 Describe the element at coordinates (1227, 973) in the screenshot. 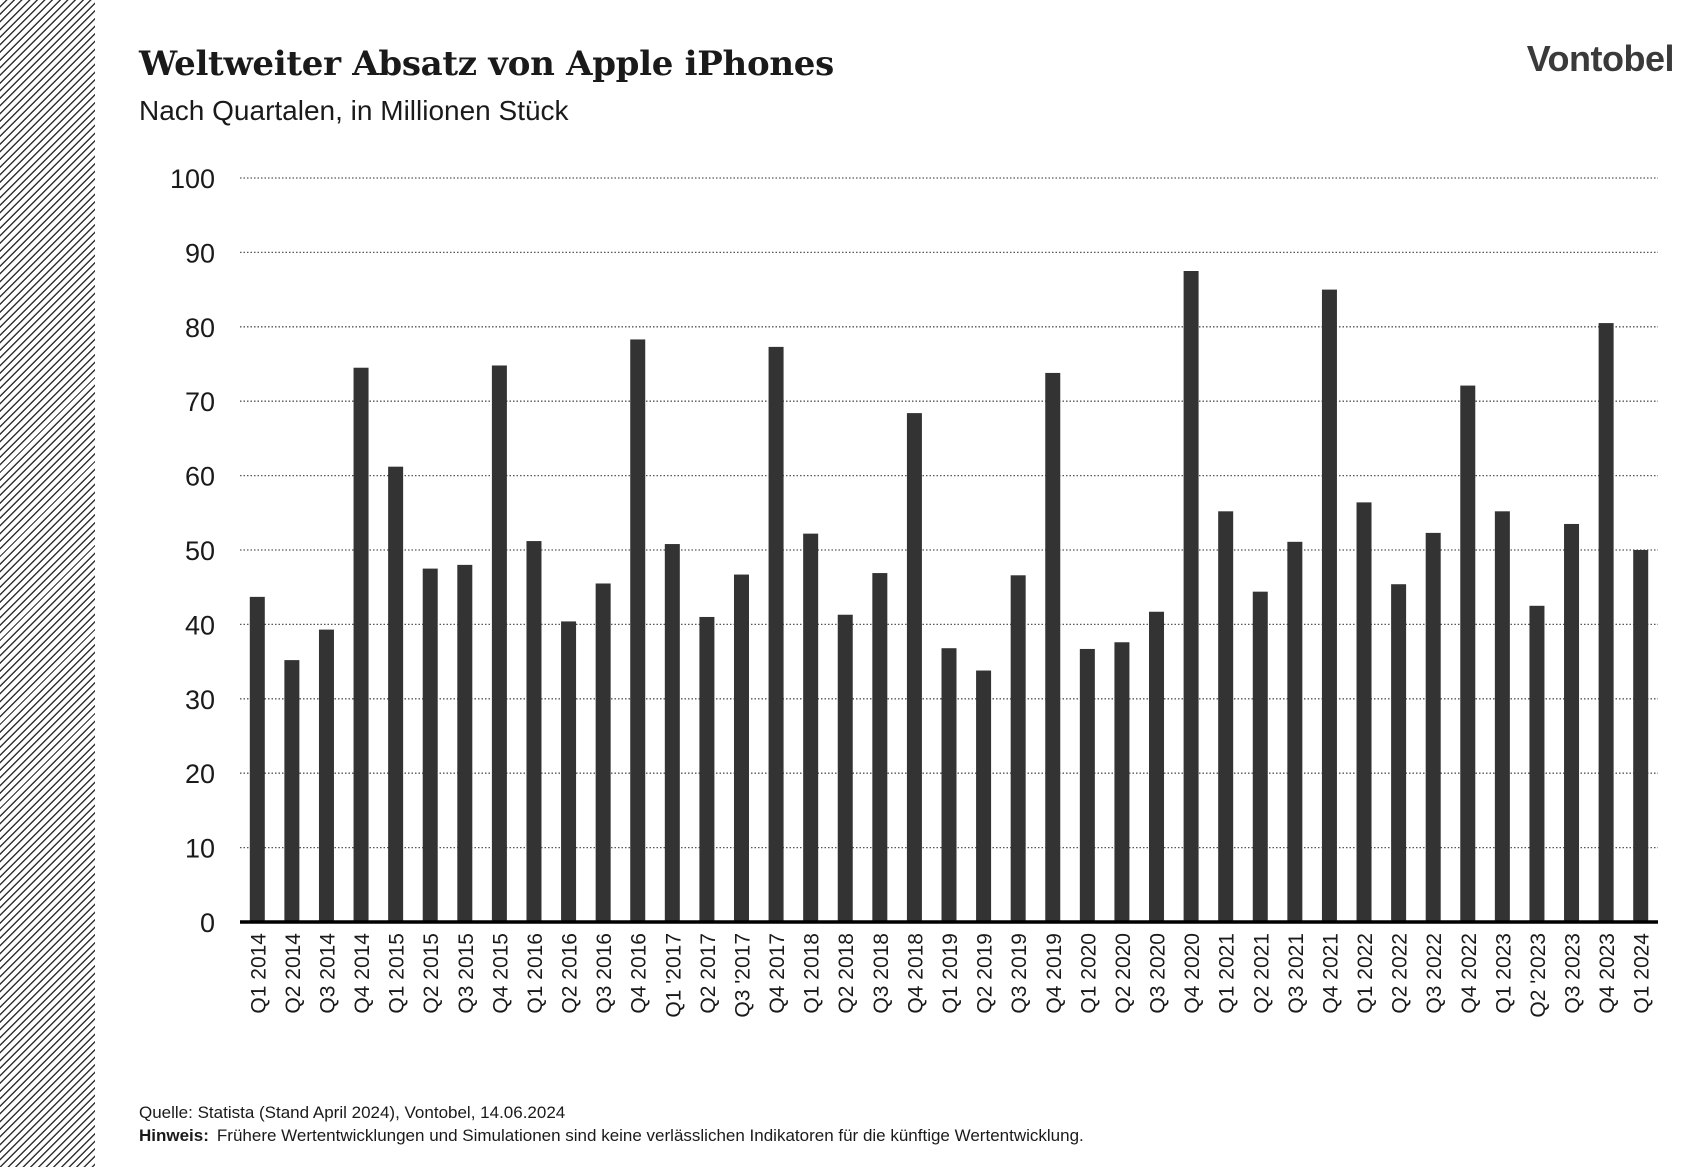

I see `x-tick-label: Q1 2021` at that location.